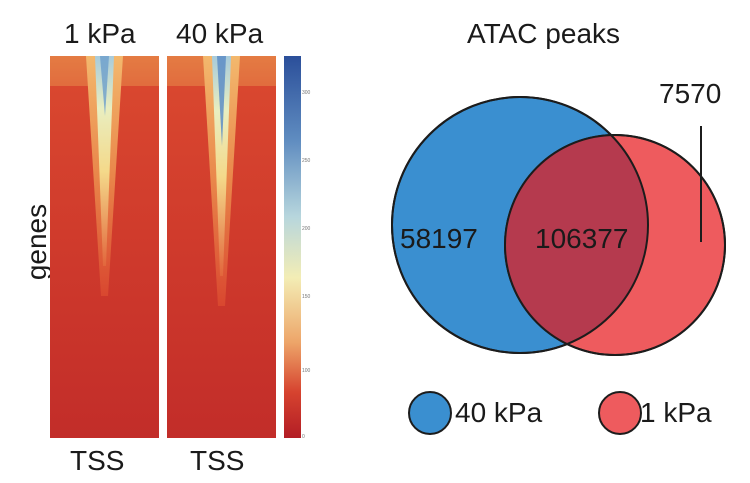 This screenshot has height=483, width=750. I want to click on blue-circle-icon, so click(430, 413).